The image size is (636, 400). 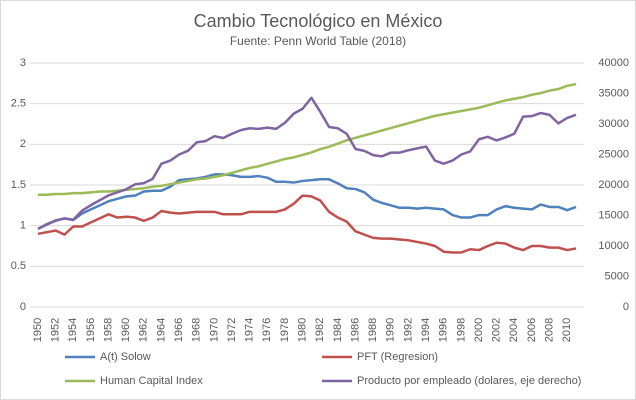 I want to click on x-tick-label: 1952, so click(x=56, y=330).